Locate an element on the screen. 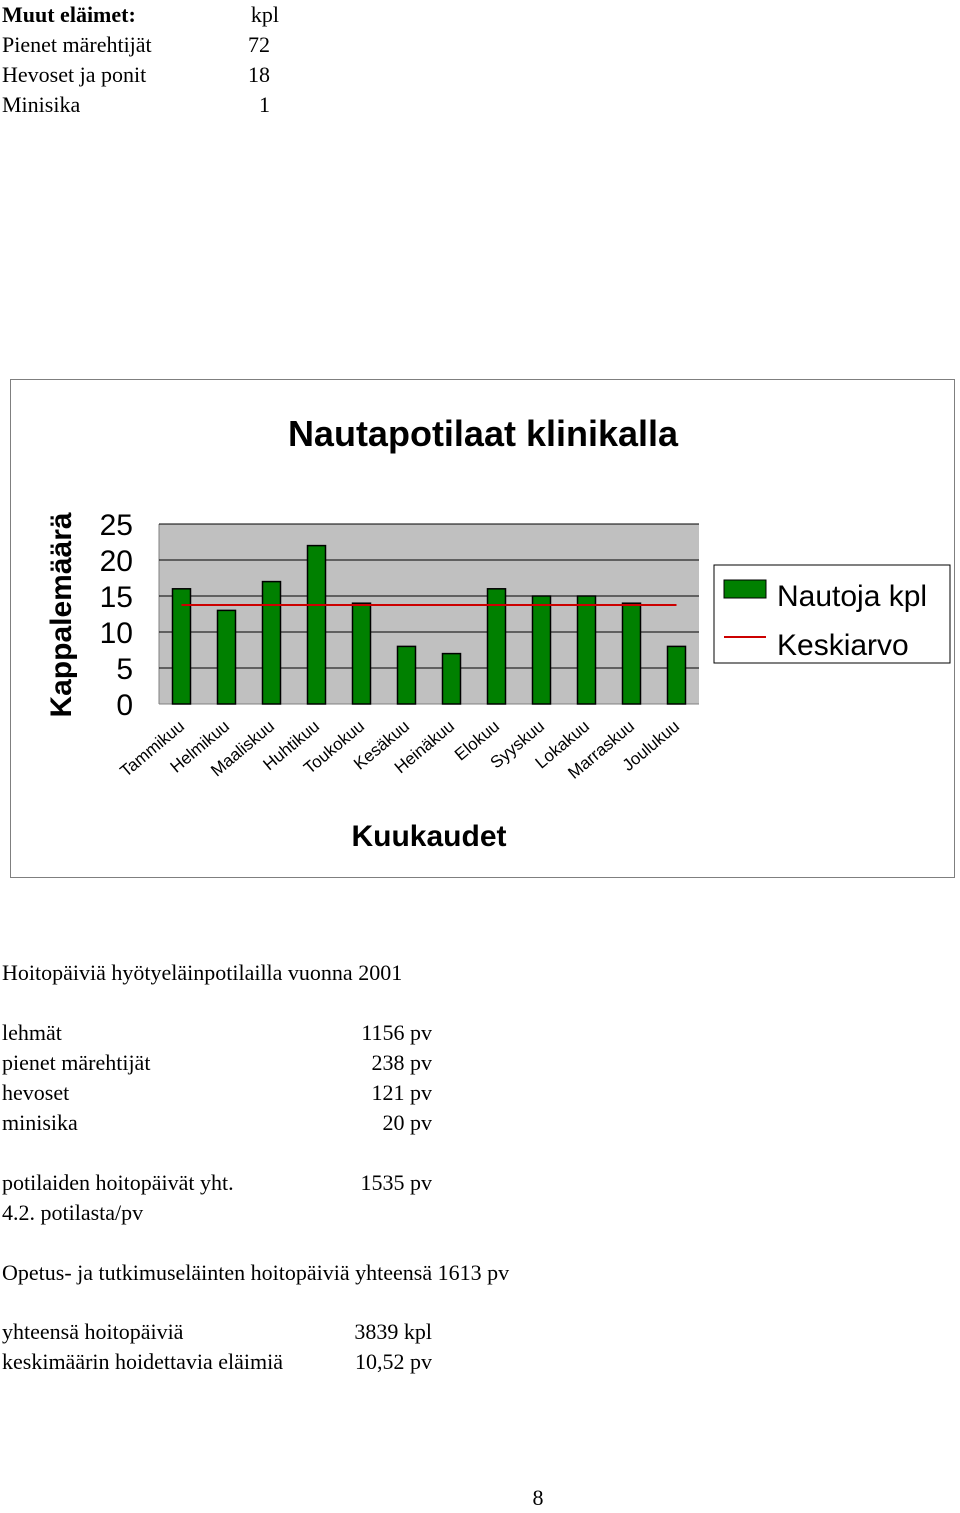 The height and width of the screenshot is (1513, 960). bar-series is located at coordinates (429, 624).